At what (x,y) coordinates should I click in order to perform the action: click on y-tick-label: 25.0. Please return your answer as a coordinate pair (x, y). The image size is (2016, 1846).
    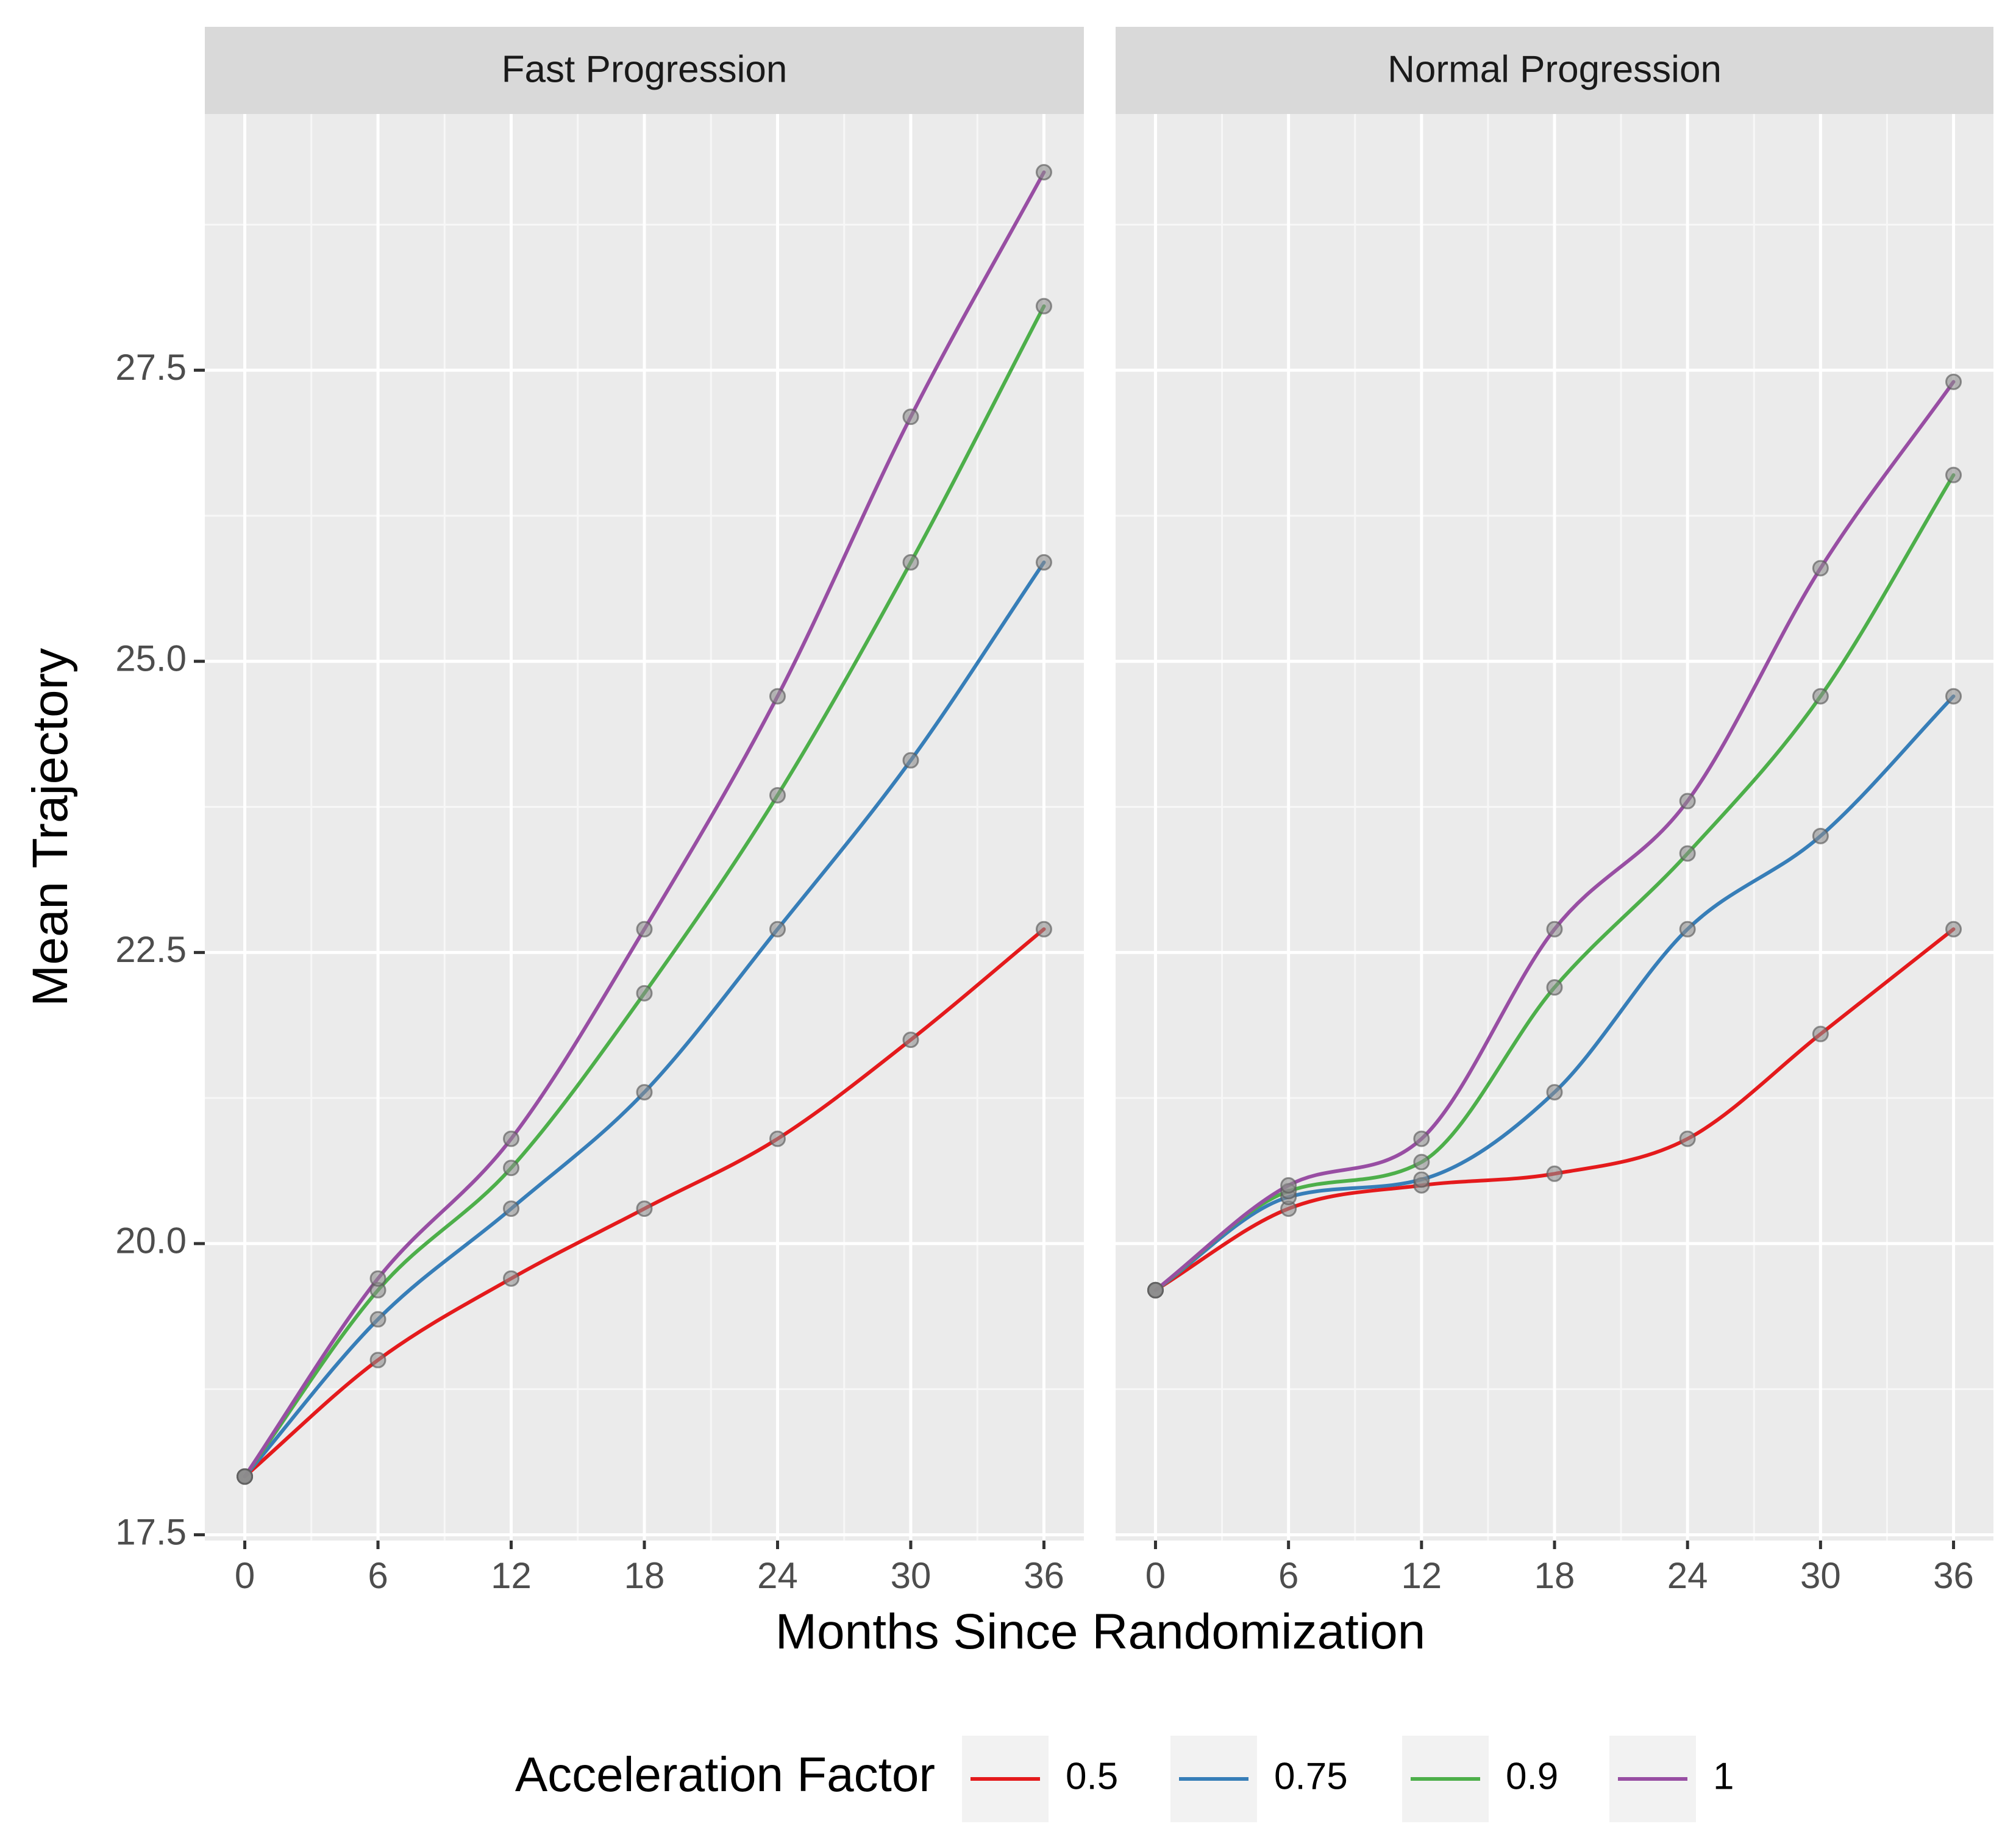
    Looking at the image, I should click on (151, 658).